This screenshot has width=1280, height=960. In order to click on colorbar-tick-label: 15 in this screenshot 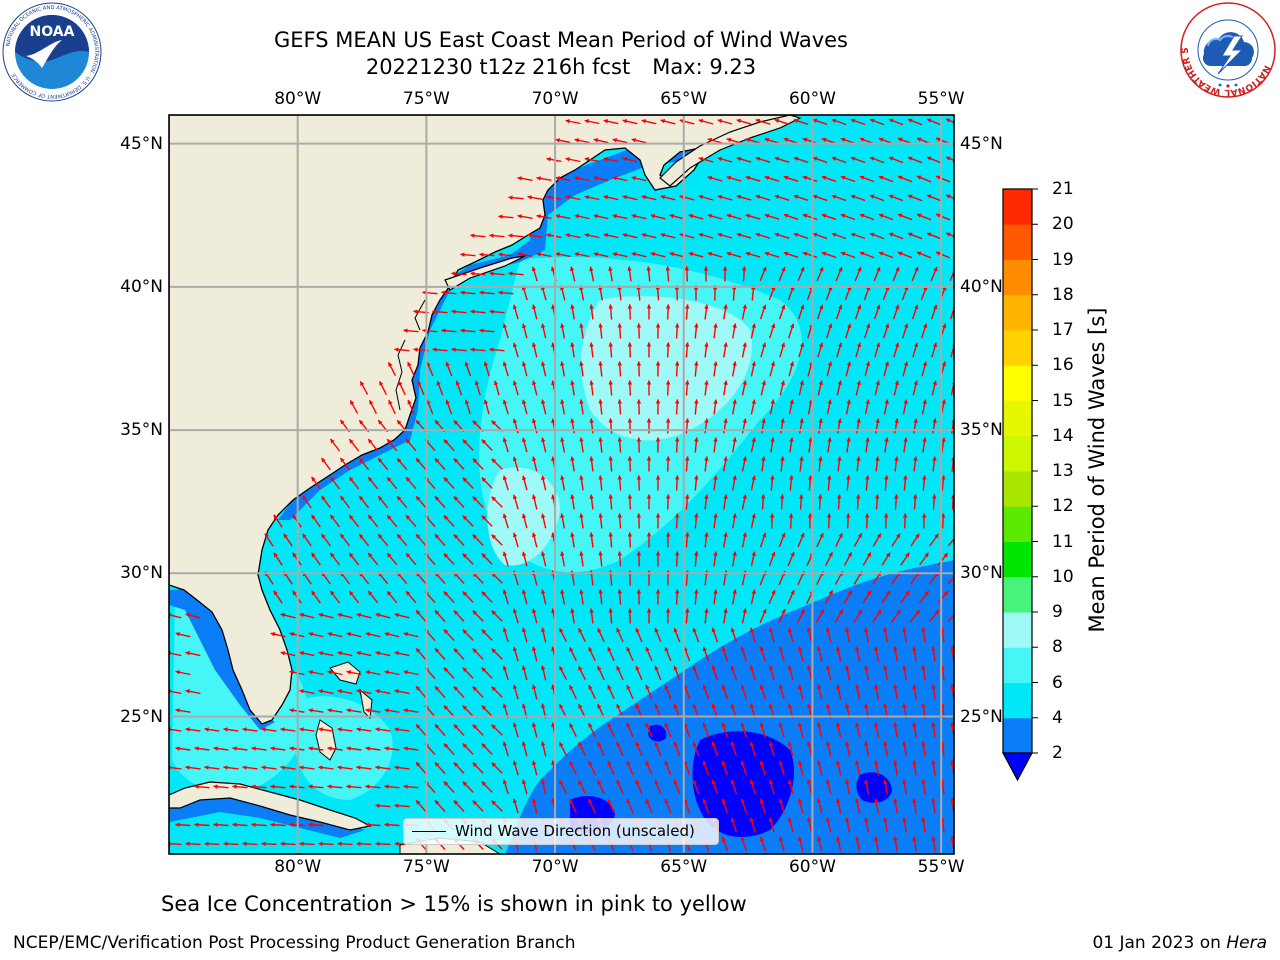, I will do `click(1063, 400)`.